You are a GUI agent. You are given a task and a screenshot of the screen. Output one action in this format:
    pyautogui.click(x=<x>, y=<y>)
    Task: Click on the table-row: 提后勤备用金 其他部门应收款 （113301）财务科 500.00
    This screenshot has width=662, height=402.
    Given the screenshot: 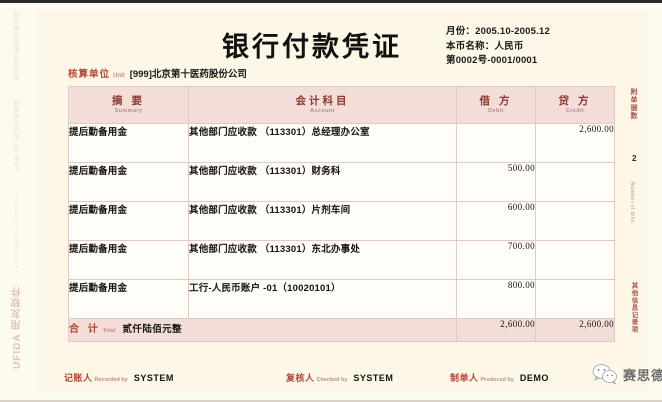 What is the action you would take?
    pyautogui.click(x=341, y=182)
    